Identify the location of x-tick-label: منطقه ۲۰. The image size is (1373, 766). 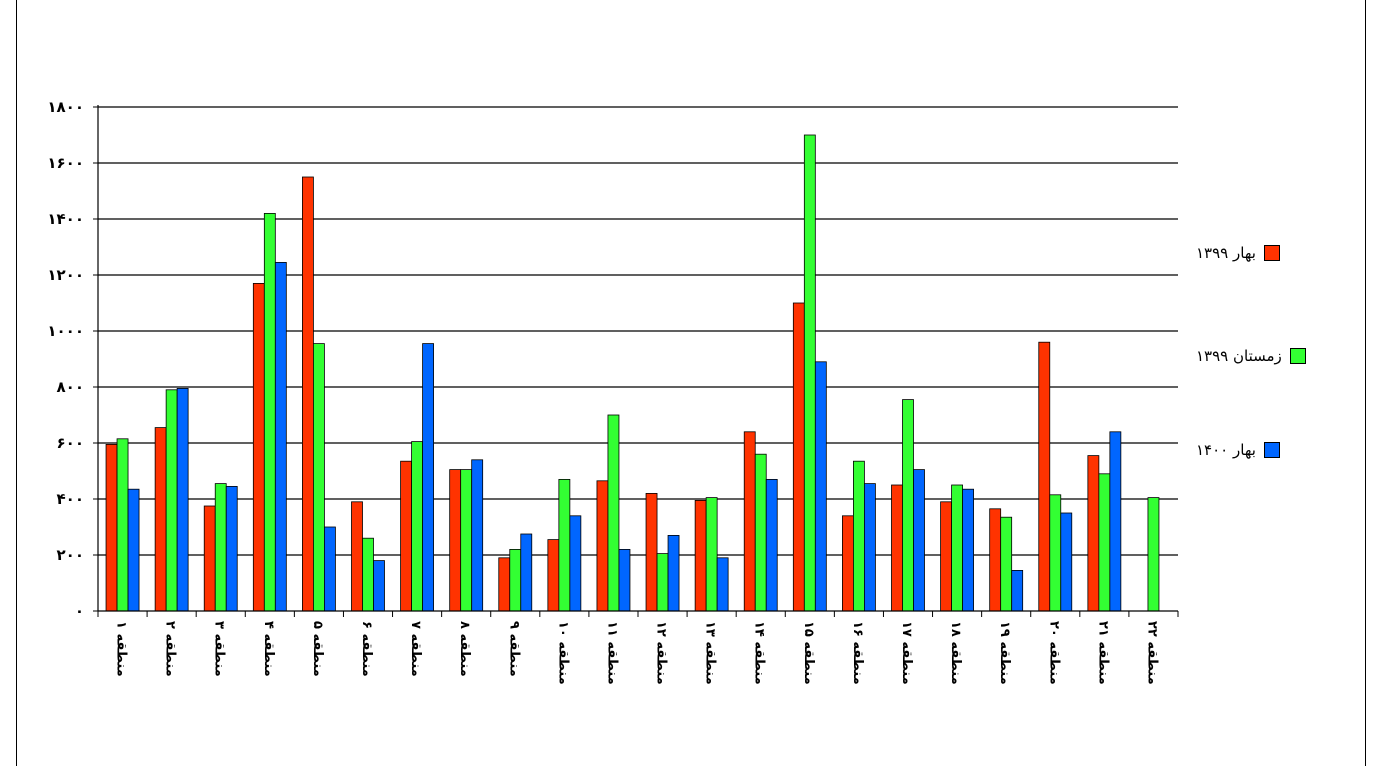
(1053, 653).